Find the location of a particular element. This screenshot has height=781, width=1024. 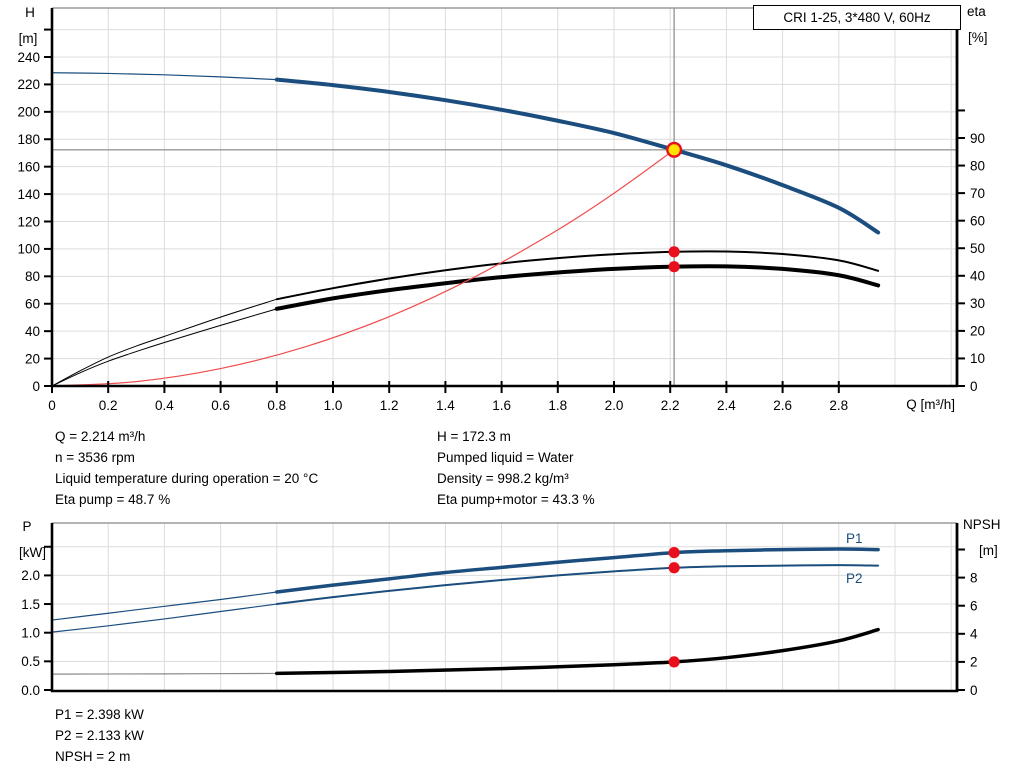

right-tick-label: 6 is located at coordinates (974, 606).